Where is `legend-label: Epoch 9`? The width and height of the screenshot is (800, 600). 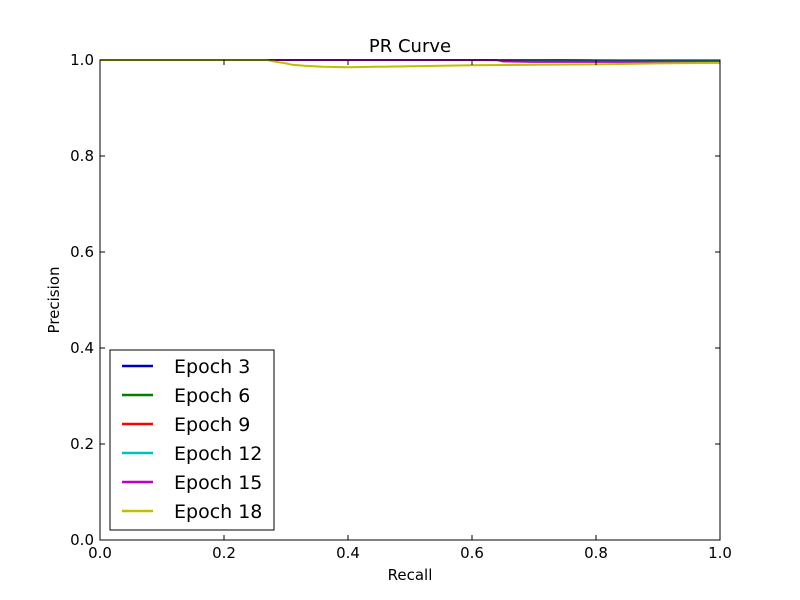
legend-label: Epoch 9 is located at coordinates (212, 425).